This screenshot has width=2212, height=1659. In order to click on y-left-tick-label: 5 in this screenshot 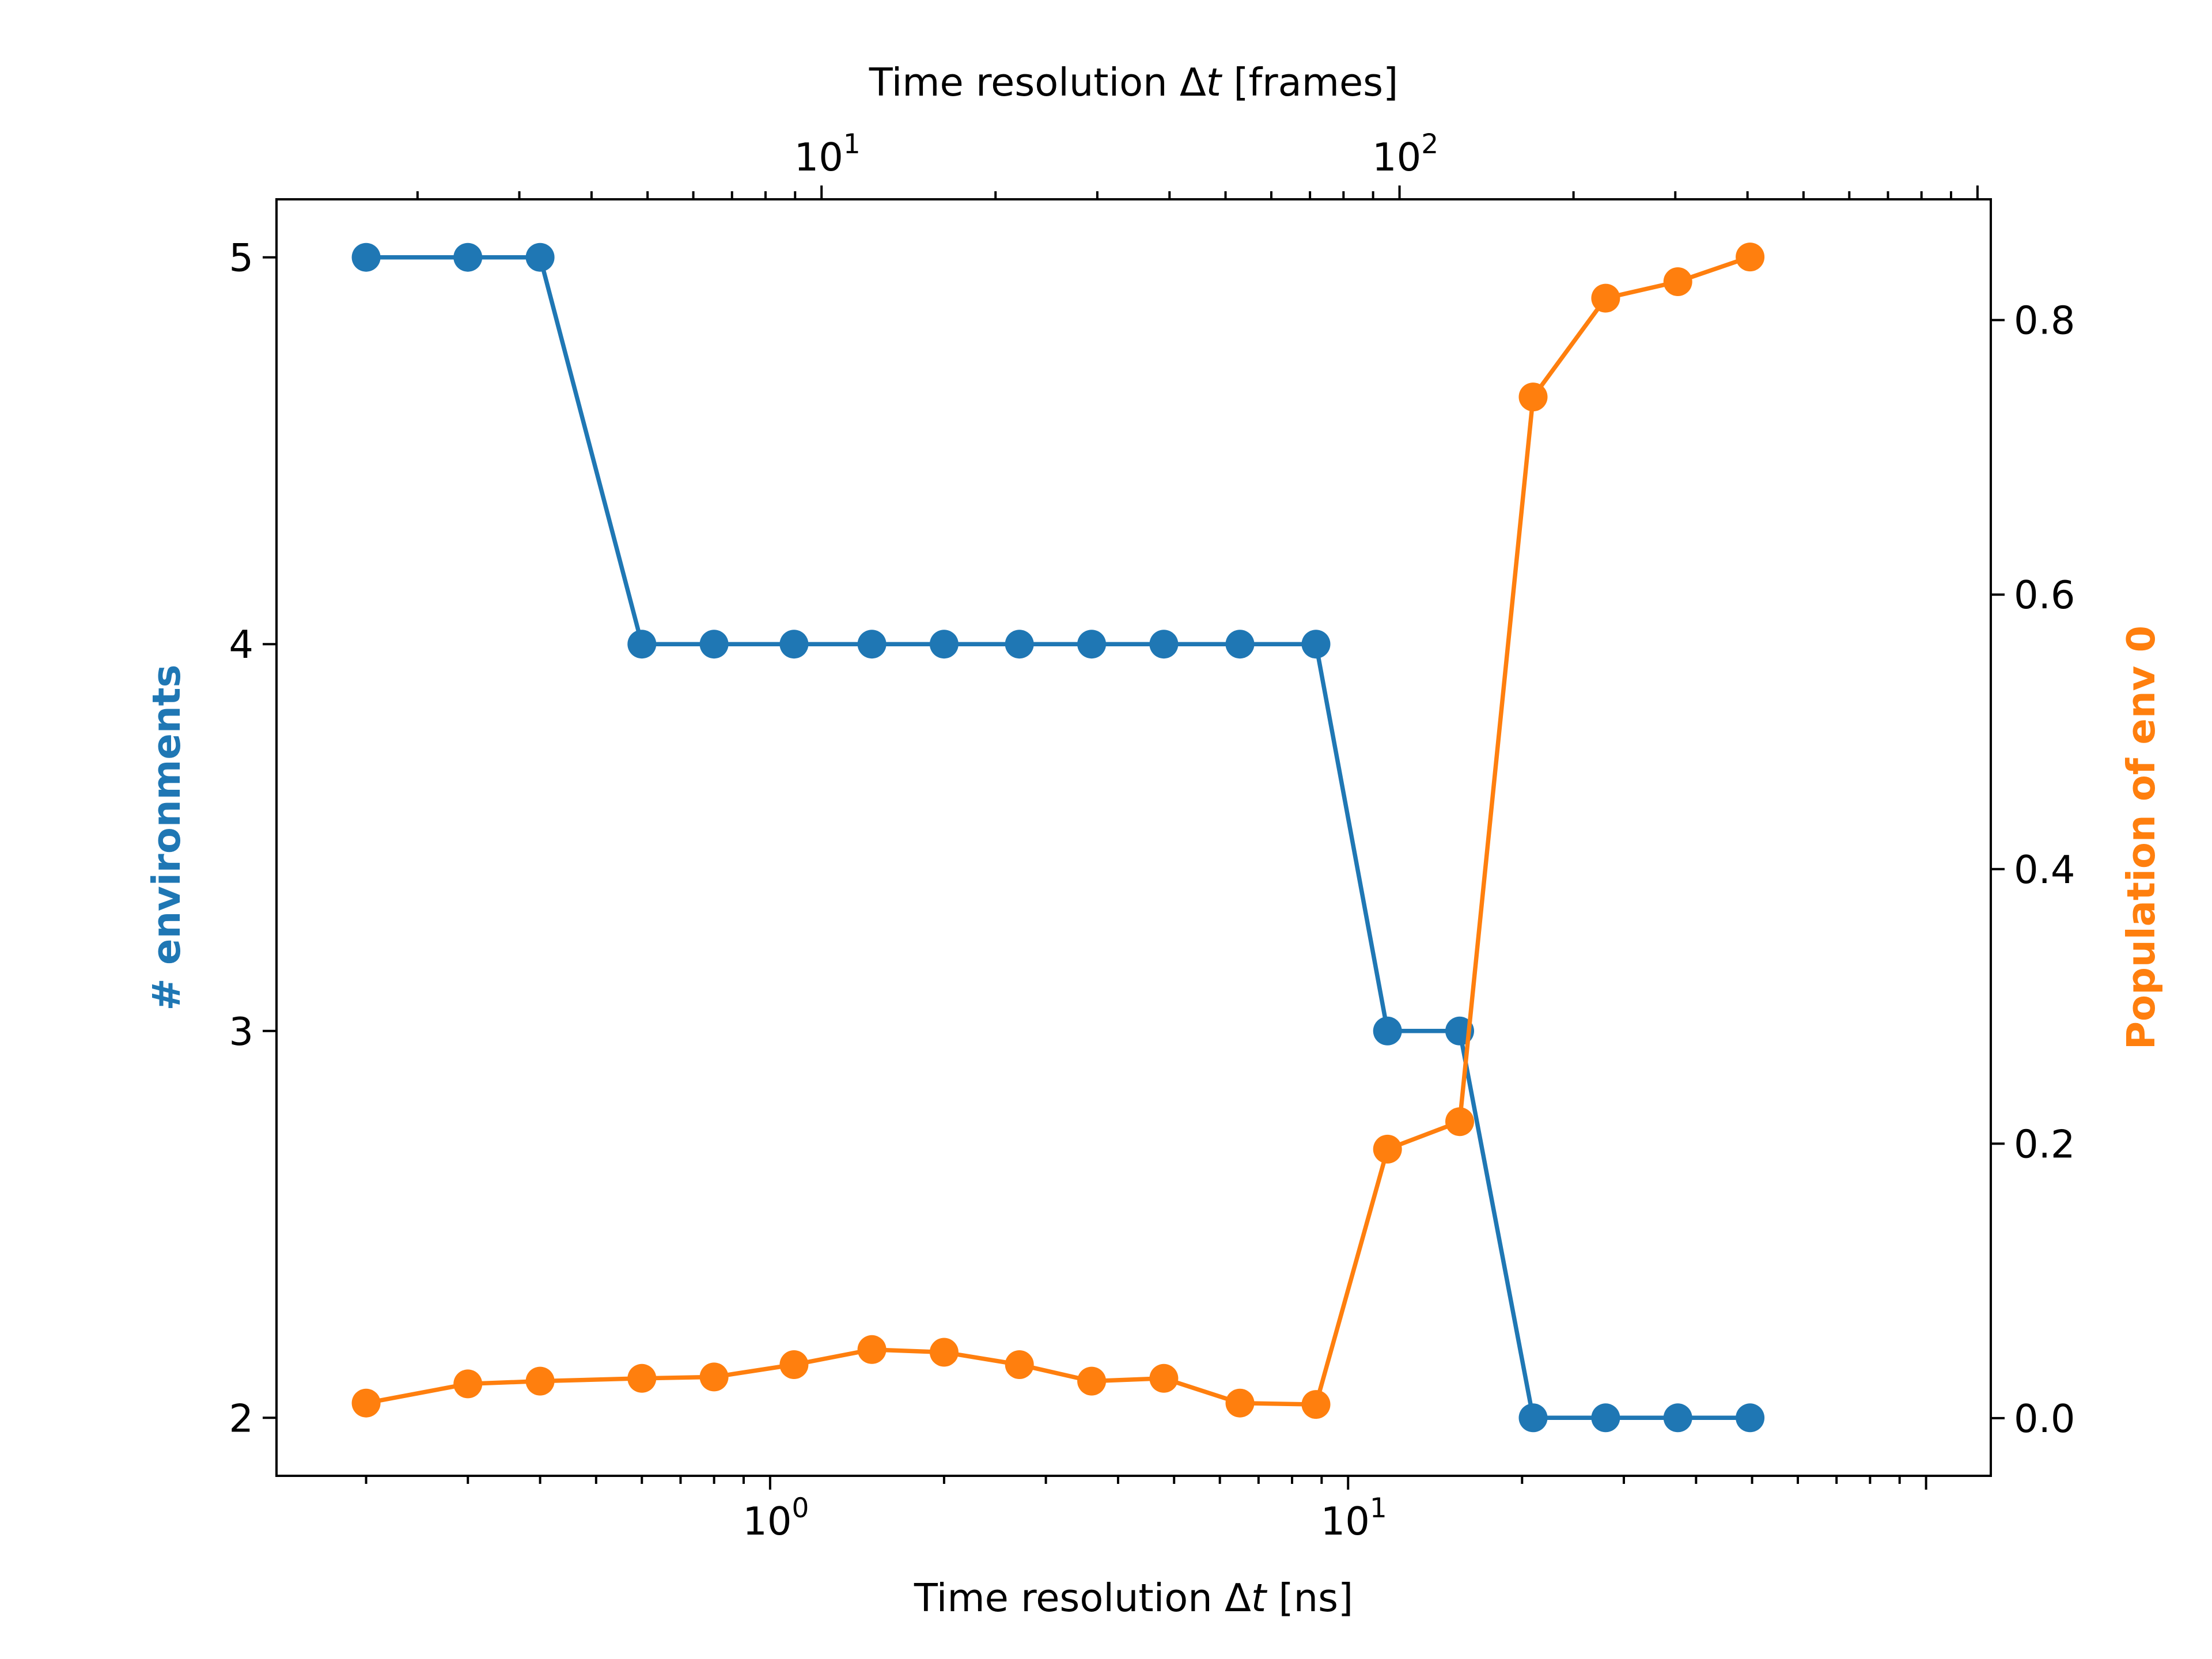, I will do `click(241, 258)`.